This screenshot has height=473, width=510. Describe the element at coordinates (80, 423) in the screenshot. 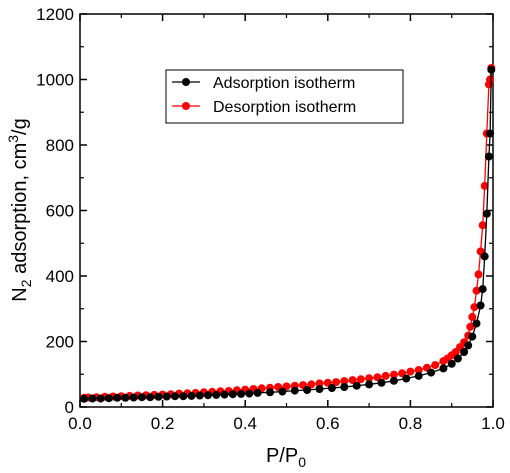

I see `x-tick-label: 0.0` at that location.